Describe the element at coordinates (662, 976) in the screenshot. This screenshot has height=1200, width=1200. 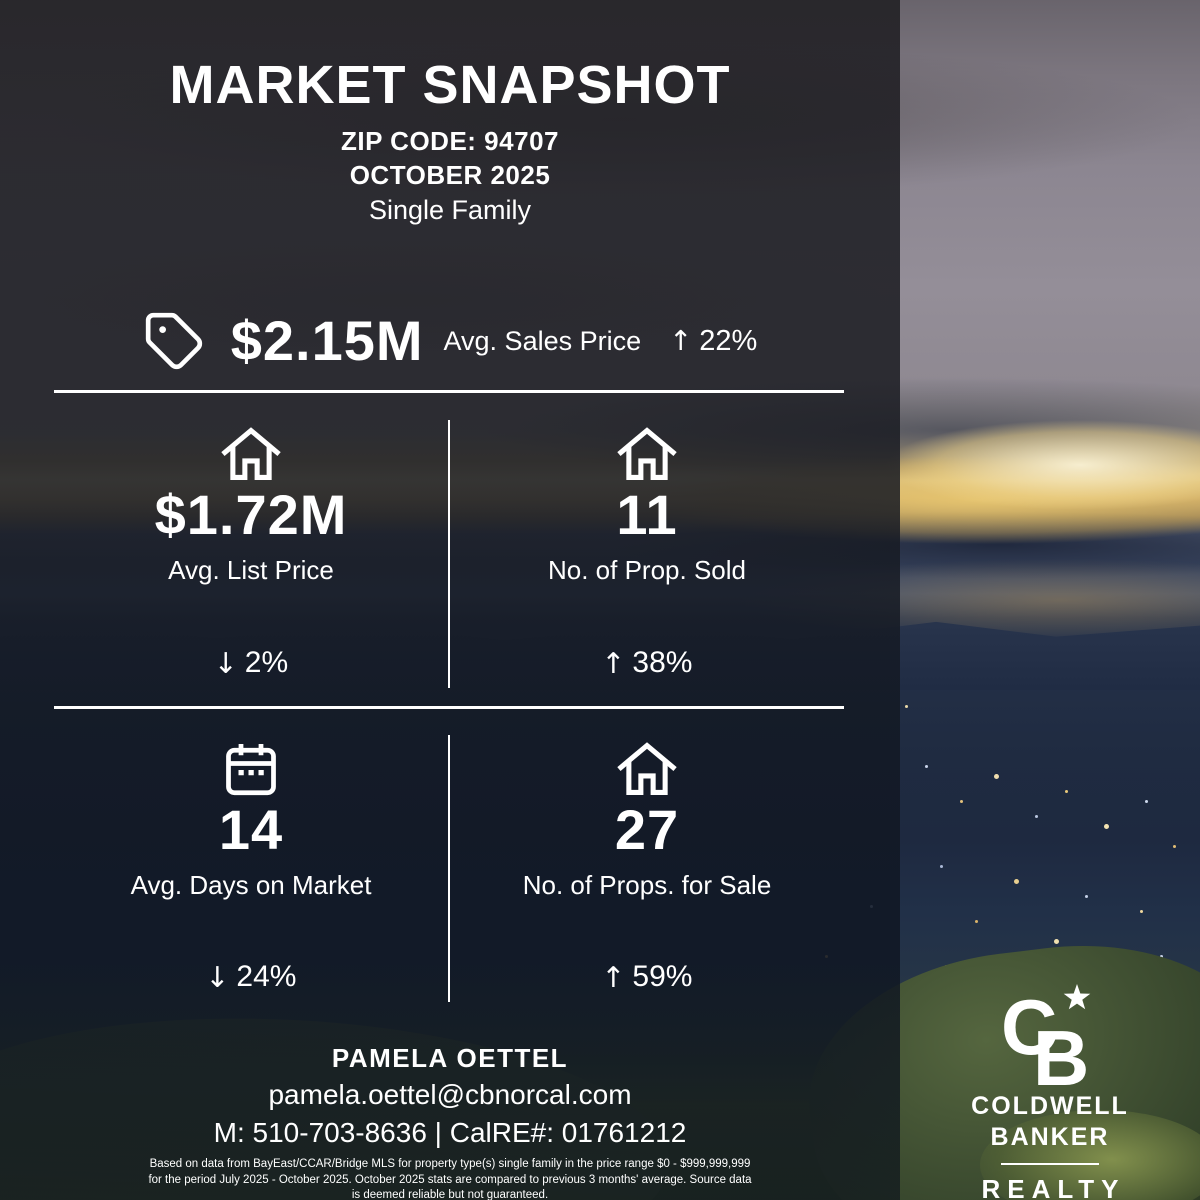
I see `delta-percent: 59%` at that location.